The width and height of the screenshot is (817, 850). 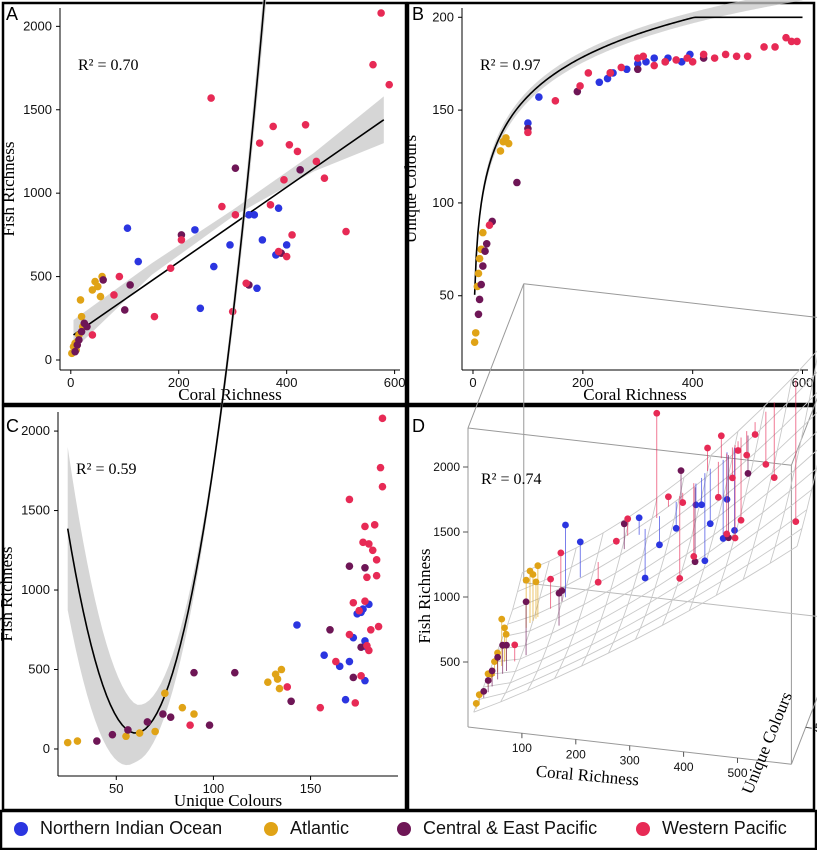 I want to click on x-tick-label: 100, so click(x=214, y=788).